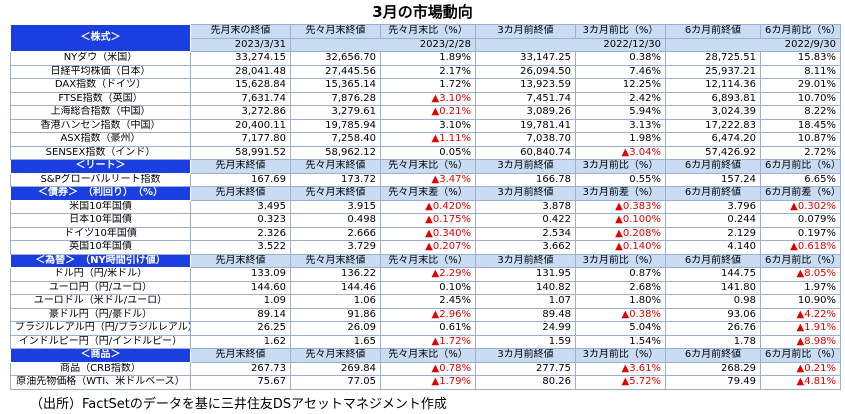  I want to click on value-cell: ▲1.11%, so click(428, 139).